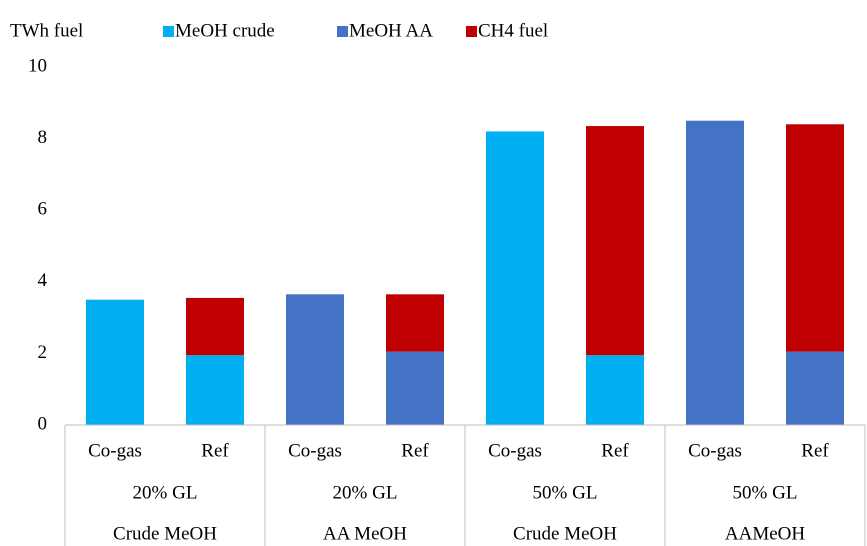  What do you see at coordinates (46, 30) in the screenshot?
I see `y-axis-label: TWh fuel` at bounding box center [46, 30].